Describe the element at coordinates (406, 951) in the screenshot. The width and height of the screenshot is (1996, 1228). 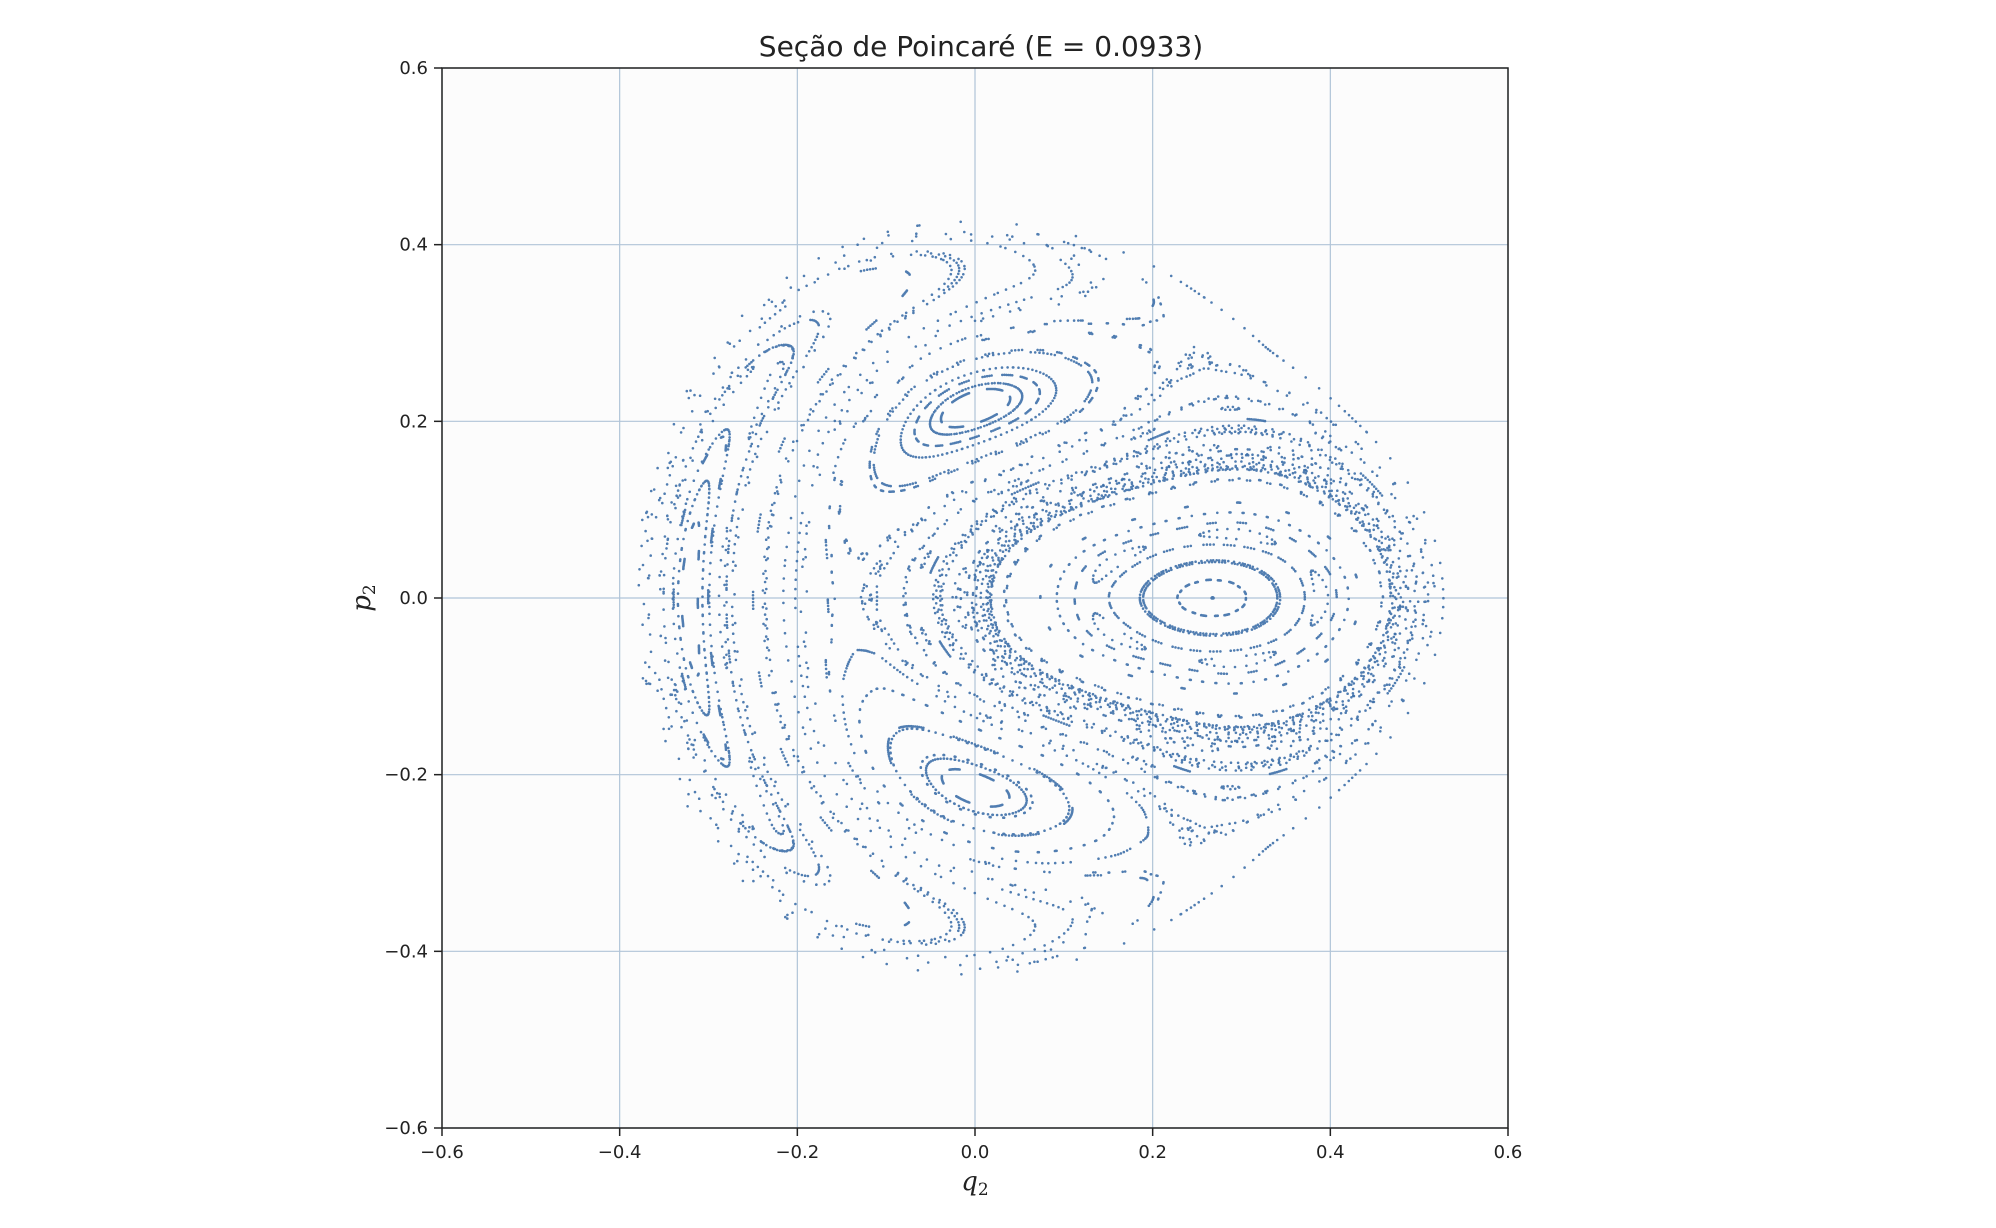
I see `y-tick-label: −0.4` at that location.